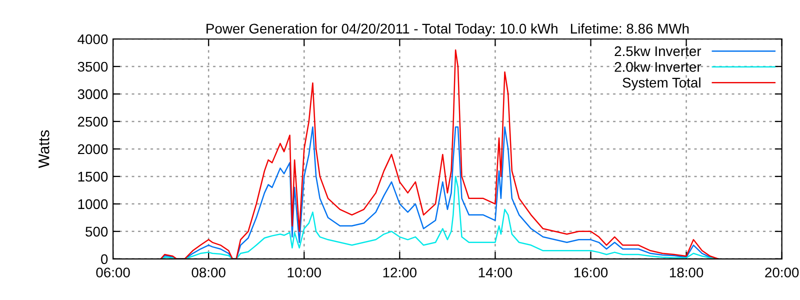 This screenshot has height=300, width=800. What do you see at coordinates (97, 231) in the screenshot?
I see `y-tick-label: 500` at bounding box center [97, 231].